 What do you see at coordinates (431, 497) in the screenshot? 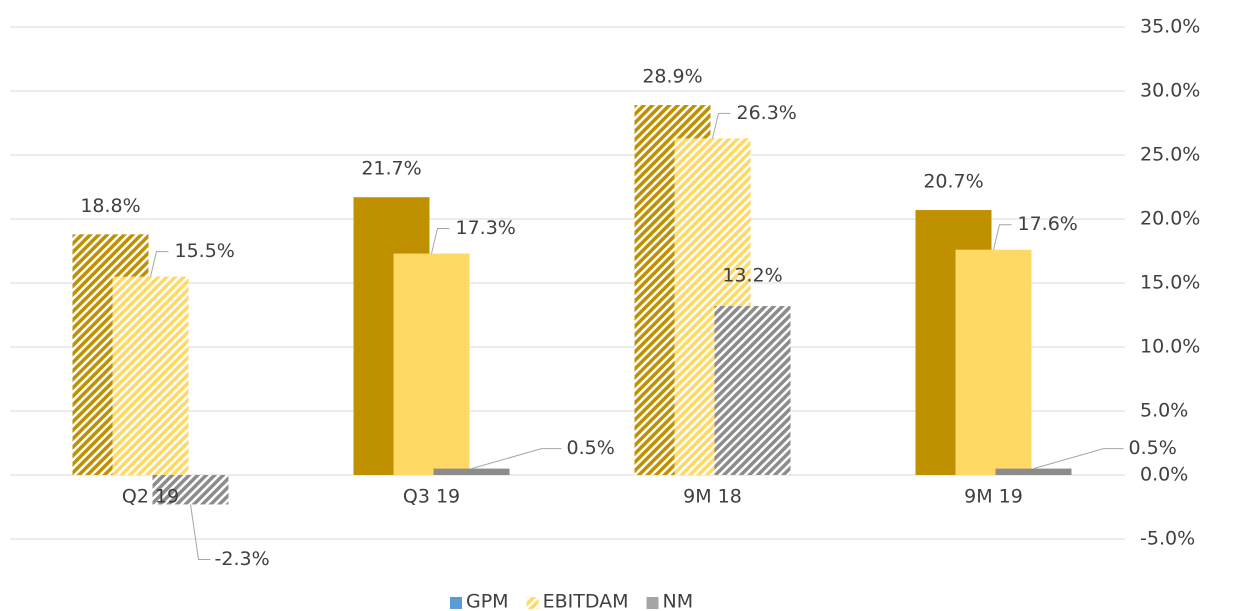
I see `x-tick-label: Q3 19` at bounding box center [431, 497].